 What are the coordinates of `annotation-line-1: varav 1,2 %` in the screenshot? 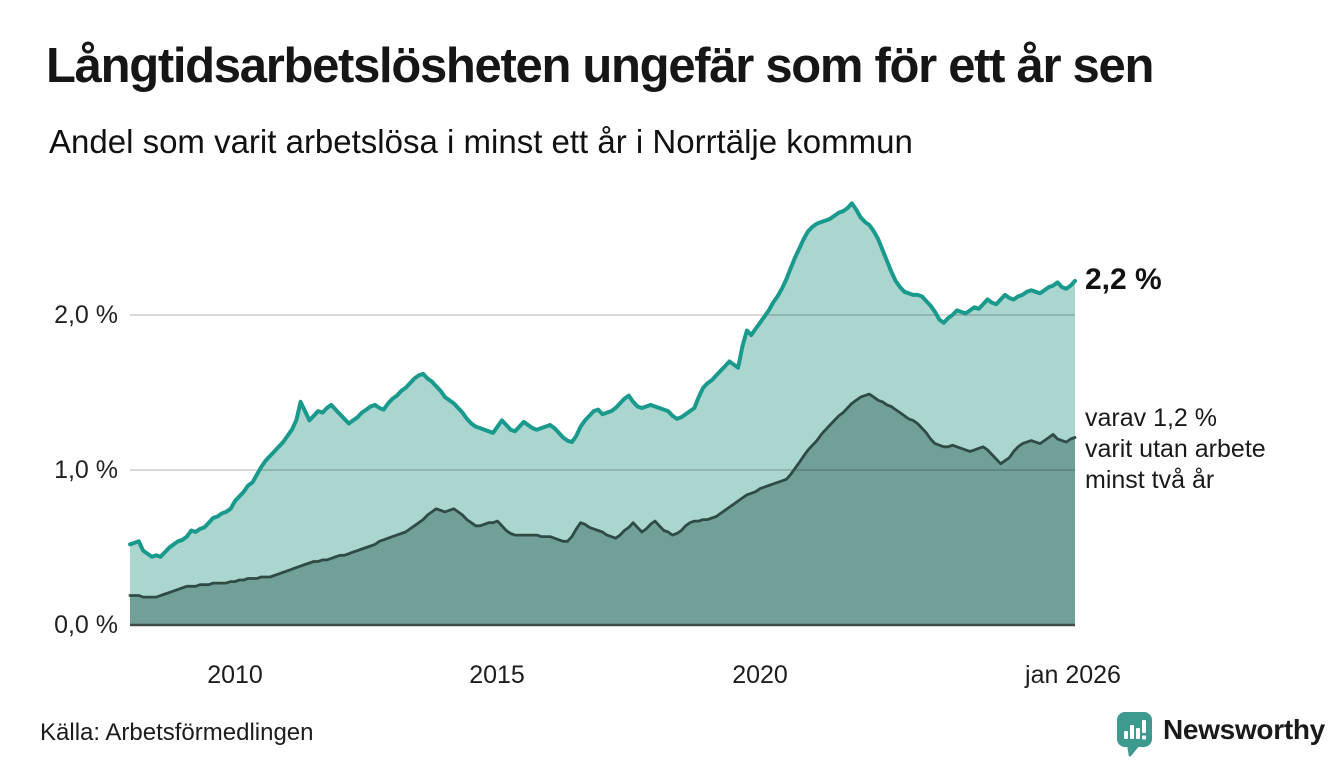 It's located at (1151, 418).